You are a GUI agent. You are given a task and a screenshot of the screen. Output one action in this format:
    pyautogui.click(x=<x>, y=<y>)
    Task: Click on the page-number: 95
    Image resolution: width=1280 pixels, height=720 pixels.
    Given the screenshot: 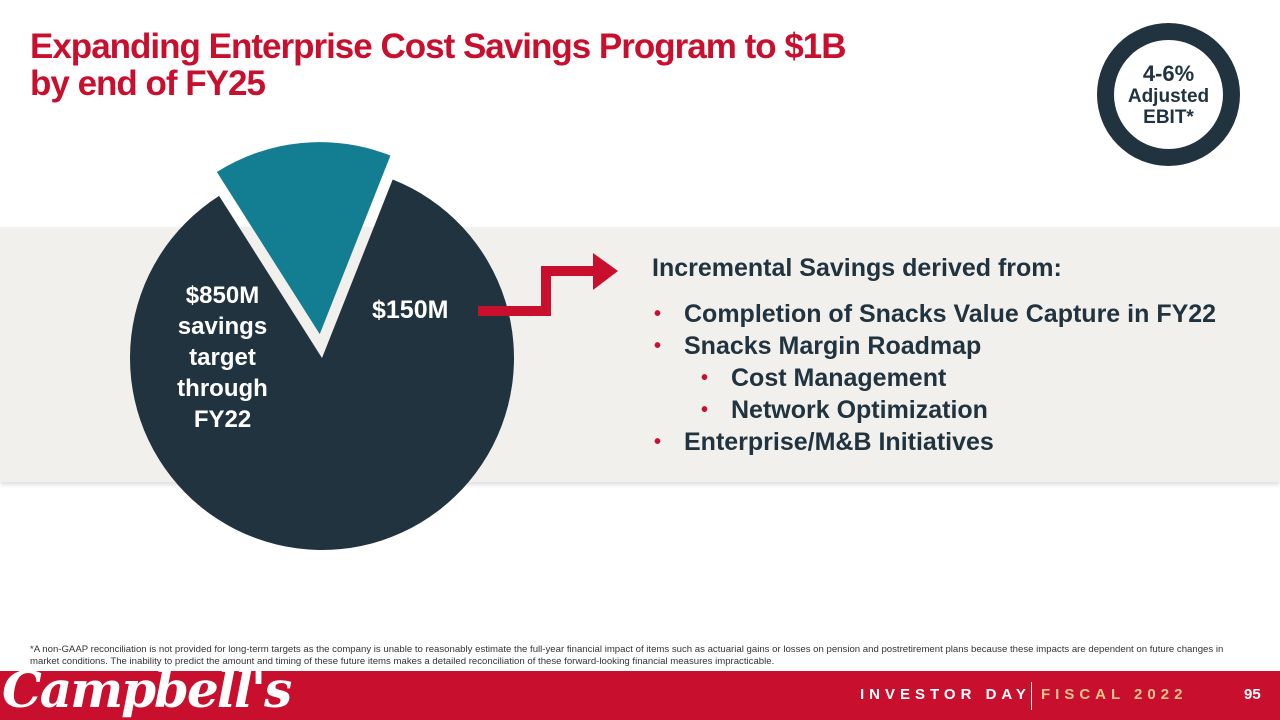 What is the action you would take?
    pyautogui.click(x=1252, y=694)
    